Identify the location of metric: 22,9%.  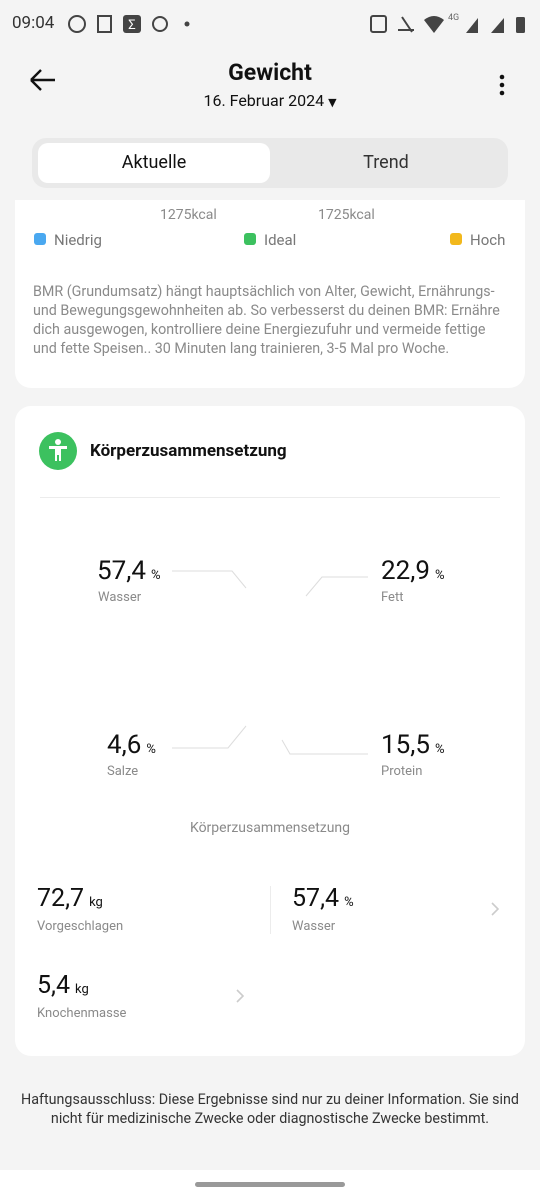
(412, 571).